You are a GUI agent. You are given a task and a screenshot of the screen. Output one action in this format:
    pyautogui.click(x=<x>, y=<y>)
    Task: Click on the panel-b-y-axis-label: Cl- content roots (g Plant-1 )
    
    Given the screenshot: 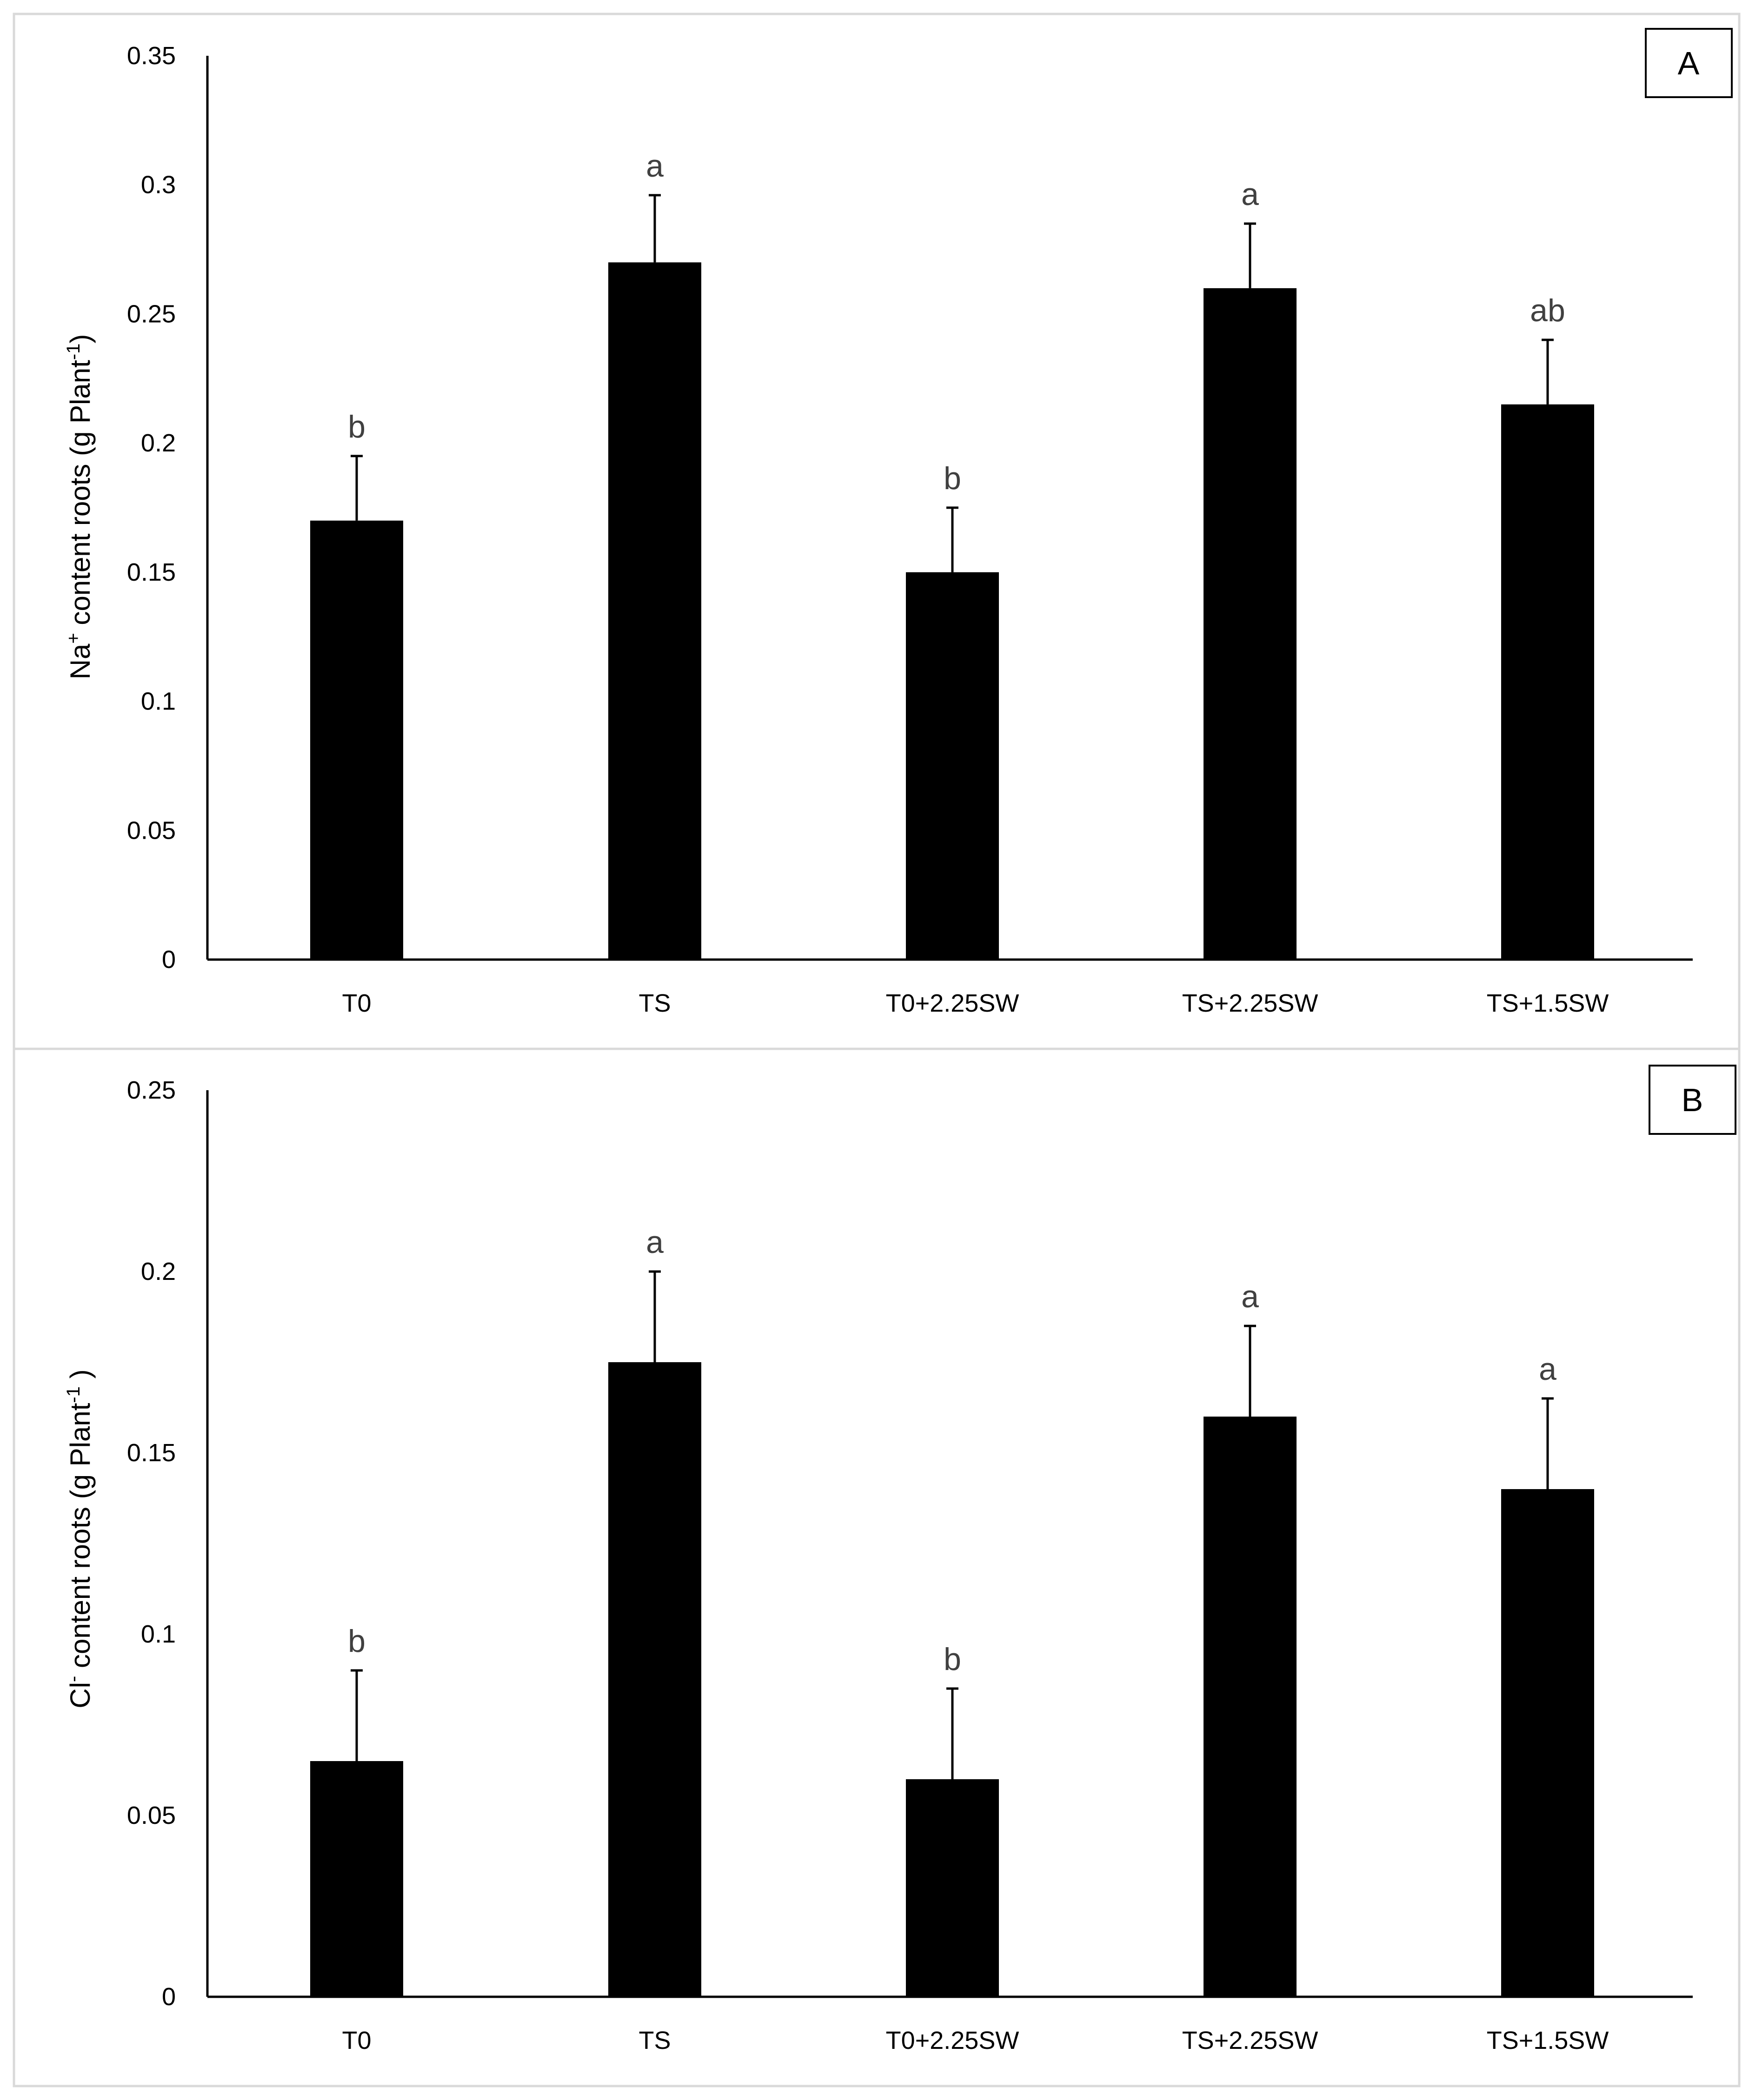 What is the action you would take?
    pyautogui.click(x=80, y=1538)
    